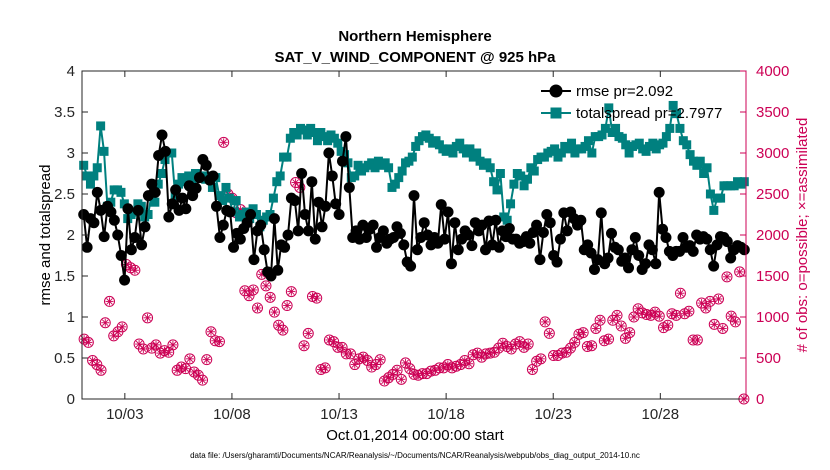  Describe the element at coordinates (71, 153) in the screenshot. I see `y-left-tick-label: 3` at that location.